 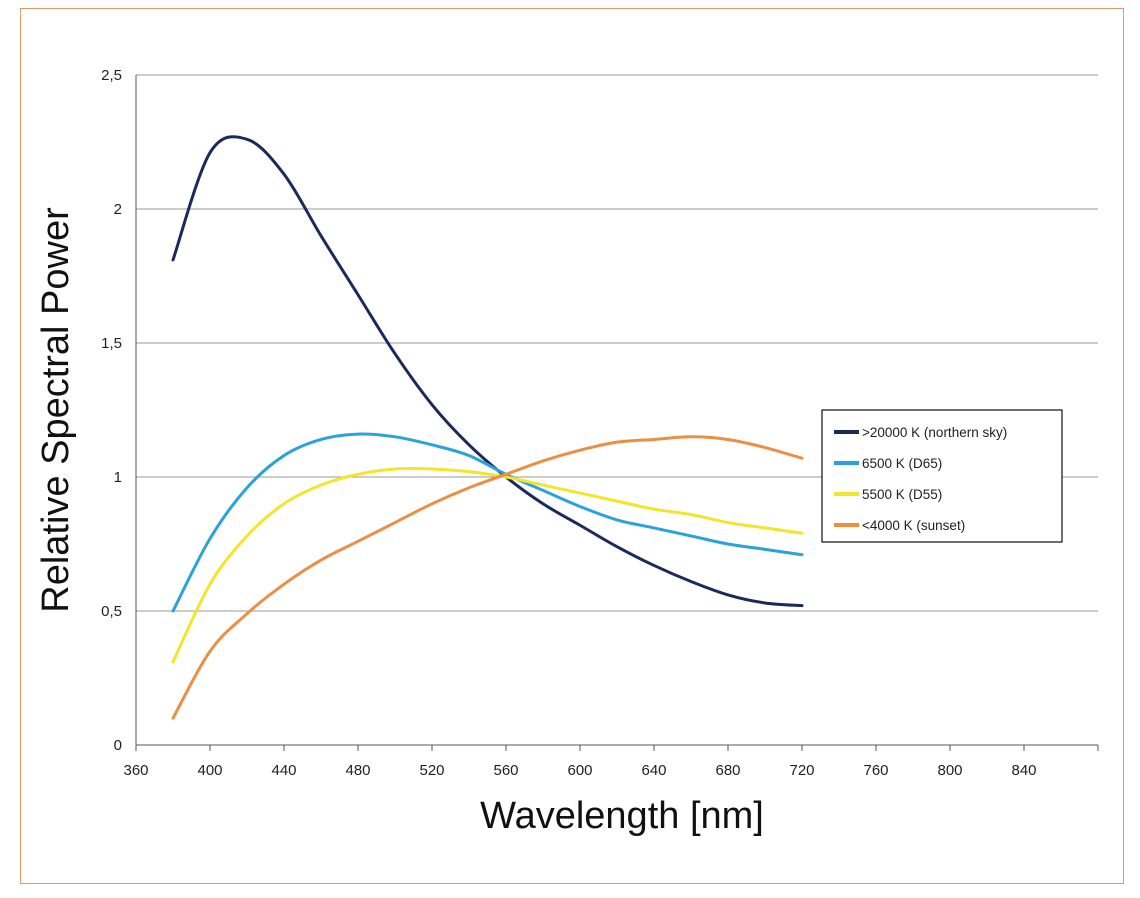 I want to click on y-tick-label: 2,5, so click(x=111, y=75).